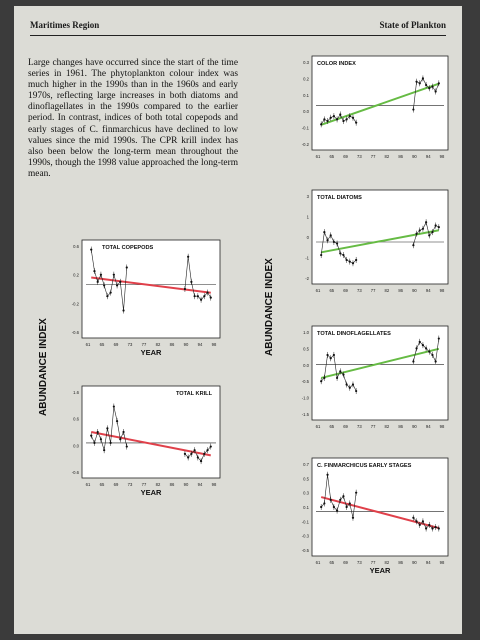 The width and height of the screenshot is (480, 640). What do you see at coordinates (306, 414) in the screenshot?
I see `y-tick-label: -1.5` at bounding box center [306, 414].